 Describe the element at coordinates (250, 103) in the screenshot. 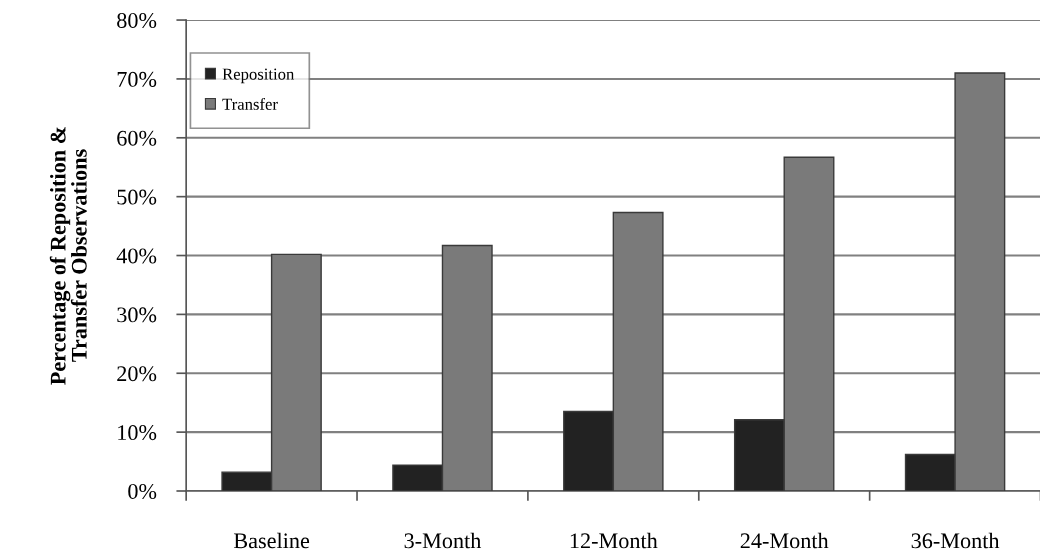

I see `legend-label: Transfer` at that location.